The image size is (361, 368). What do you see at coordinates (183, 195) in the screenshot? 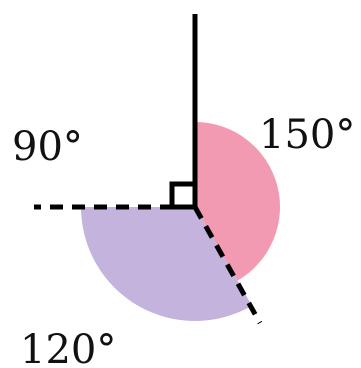
I see `right-angle-marker` at bounding box center [183, 195].